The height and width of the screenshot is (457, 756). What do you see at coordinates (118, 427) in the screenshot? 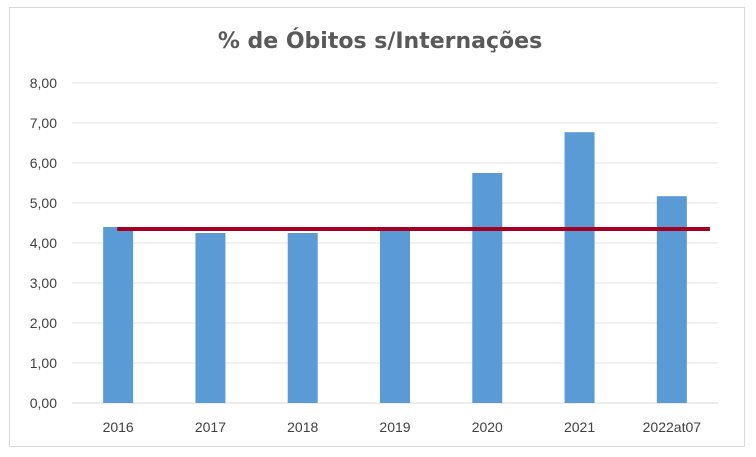
I see `x-tick-label: 2016` at bounding box center [118, 427].